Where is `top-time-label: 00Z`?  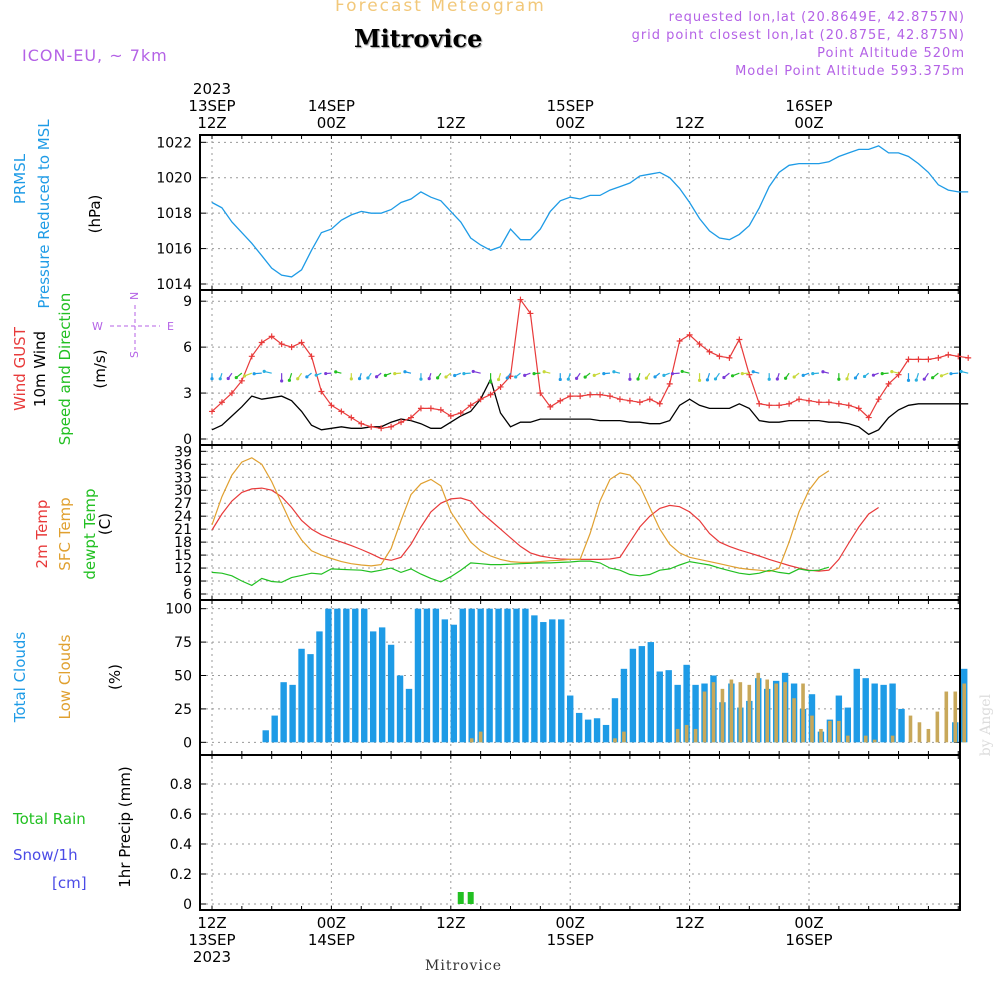 top-time-label: 00Z is located at coordinates (808, 123).